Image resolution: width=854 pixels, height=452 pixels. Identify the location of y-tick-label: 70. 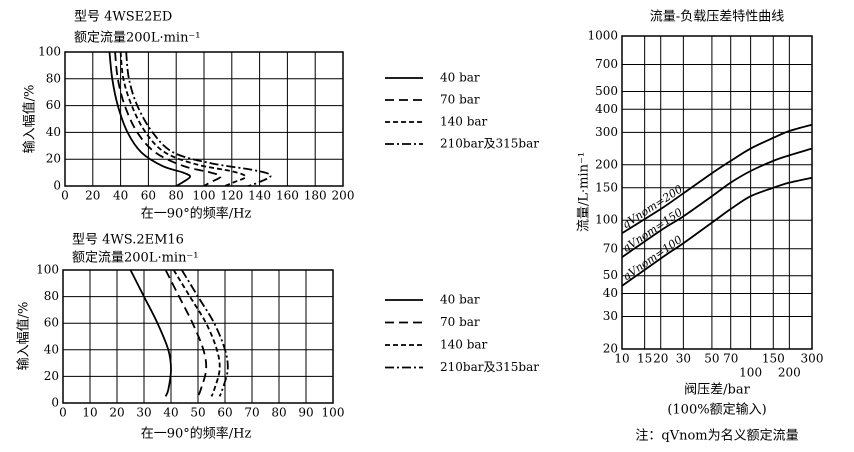
(610, 248).